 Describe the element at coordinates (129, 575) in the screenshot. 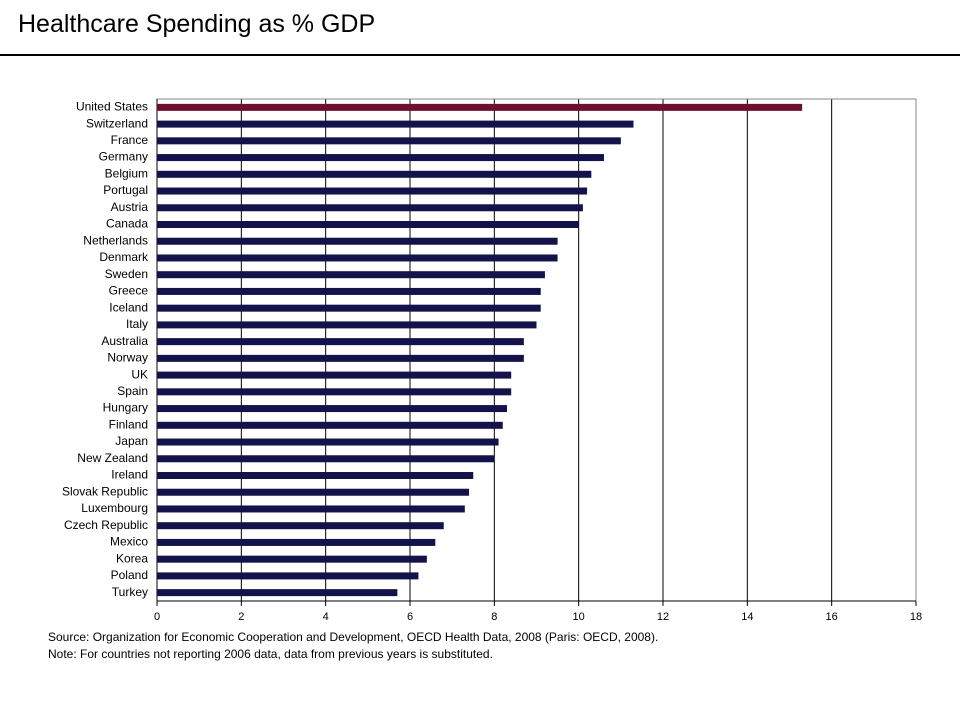

I see `y-tick-label: Poland` at that location.